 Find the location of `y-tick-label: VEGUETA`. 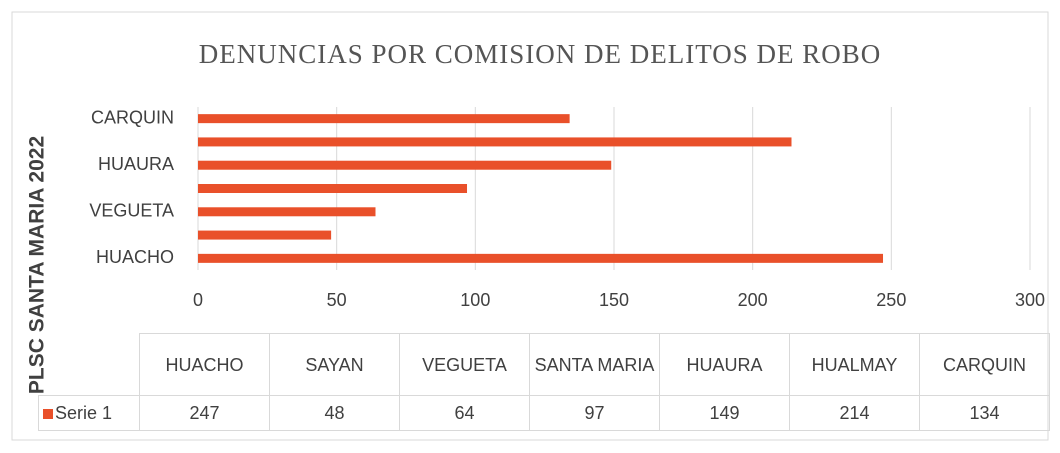

y-tick-label: VEGUETA is located at coordinates (131, 211).